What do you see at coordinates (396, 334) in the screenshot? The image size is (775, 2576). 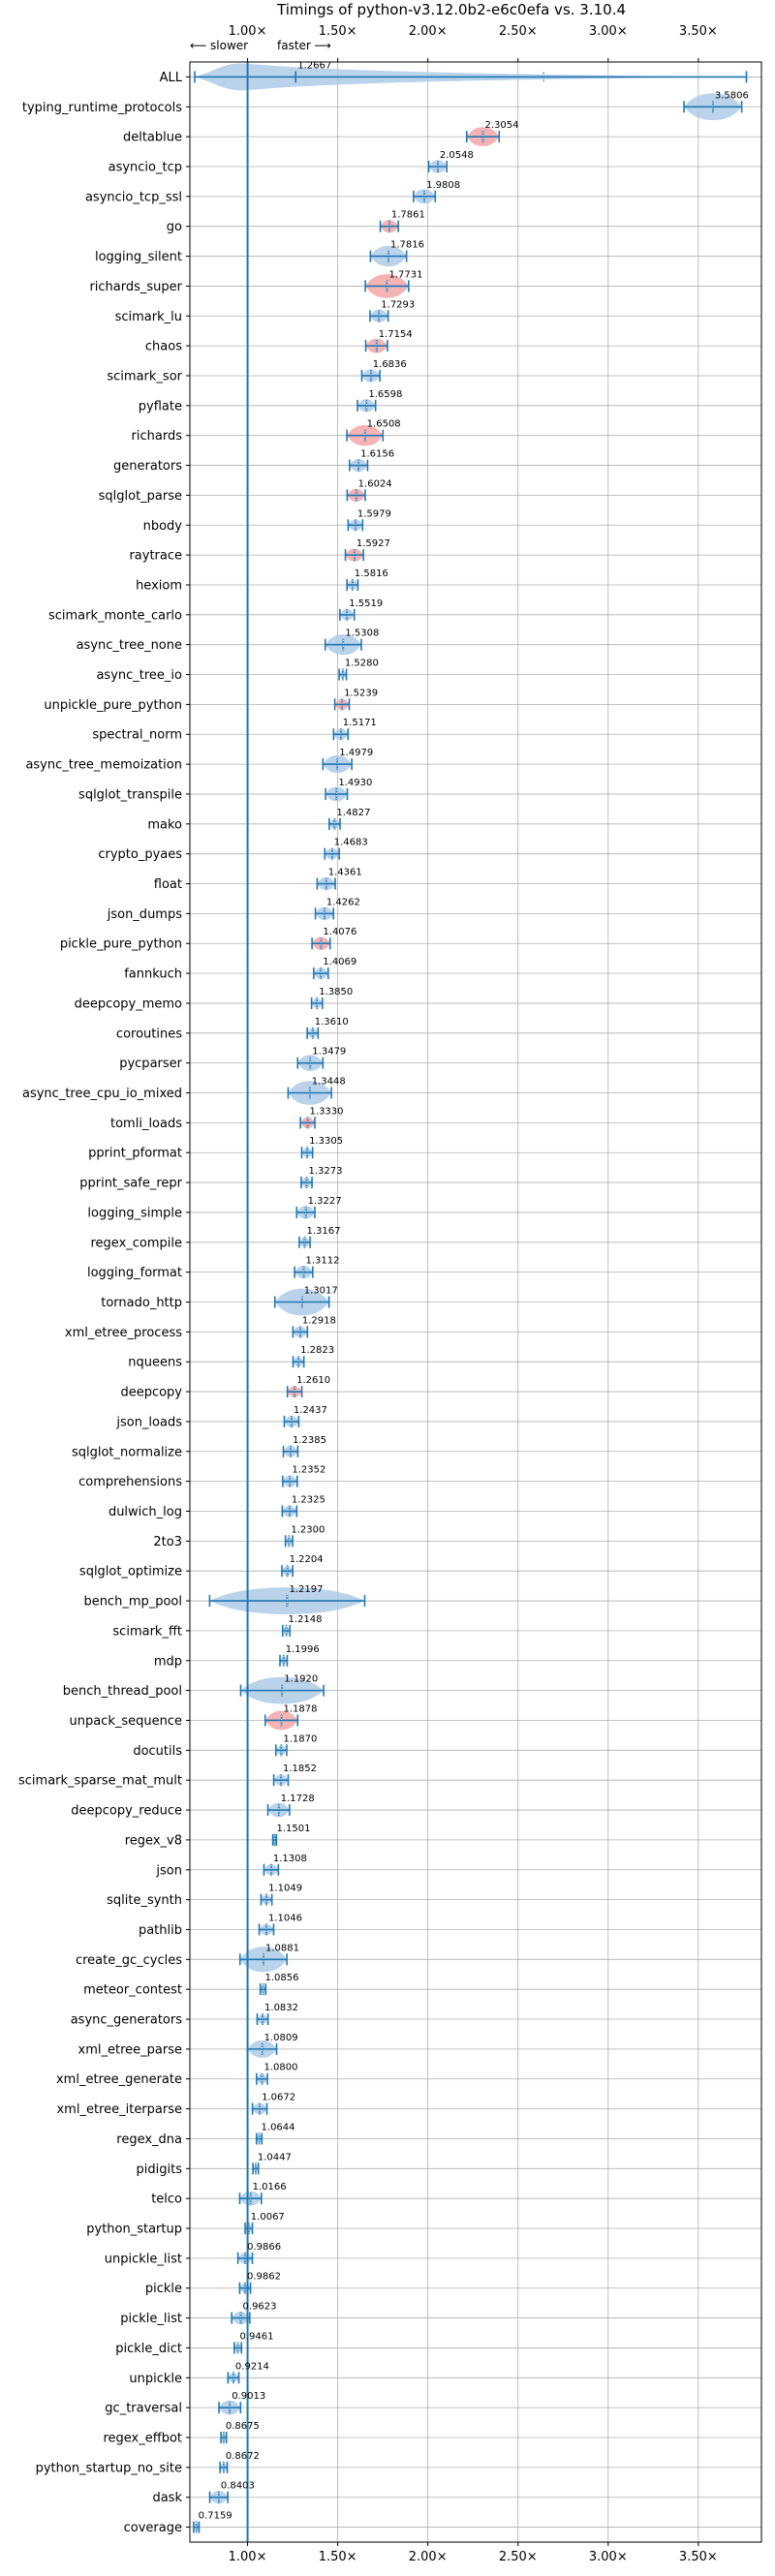 I see `value-label: 1.7154` at bounding box center [396, 334].